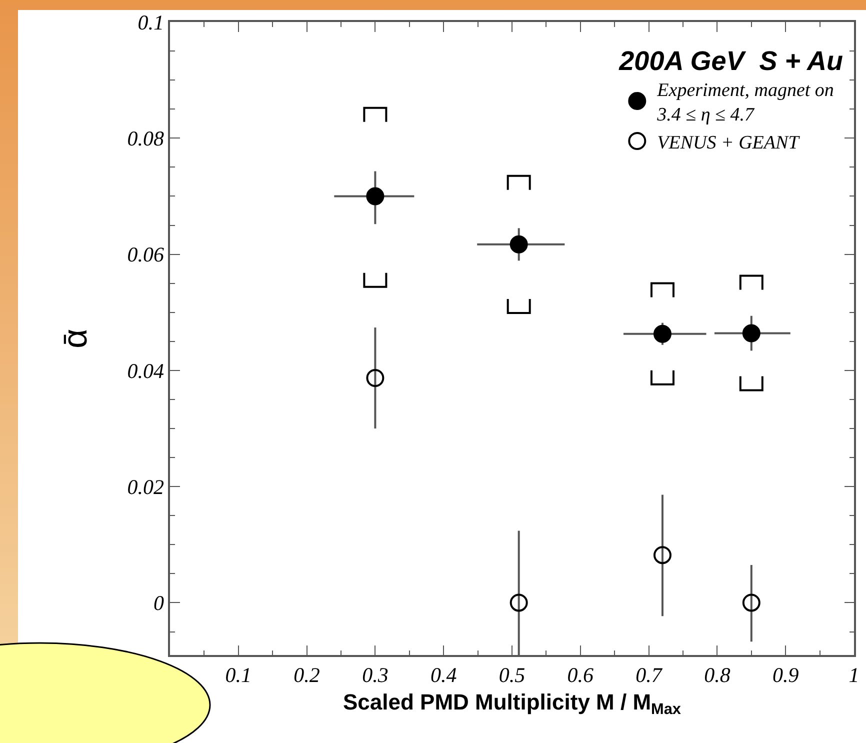  I want to click on x-tick-label: 0.7, so click(650, 674).